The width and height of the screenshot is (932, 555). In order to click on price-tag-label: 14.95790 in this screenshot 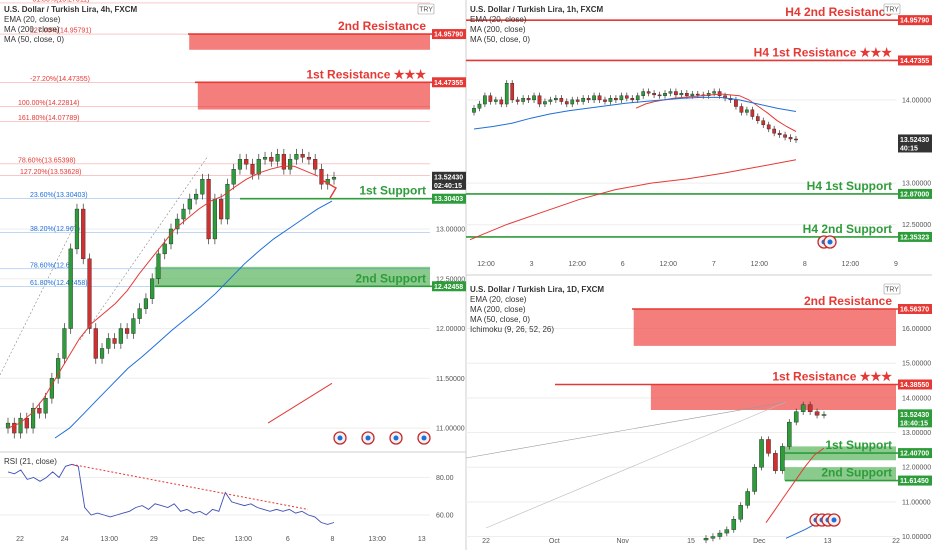, I will do `click(914, 21)`.